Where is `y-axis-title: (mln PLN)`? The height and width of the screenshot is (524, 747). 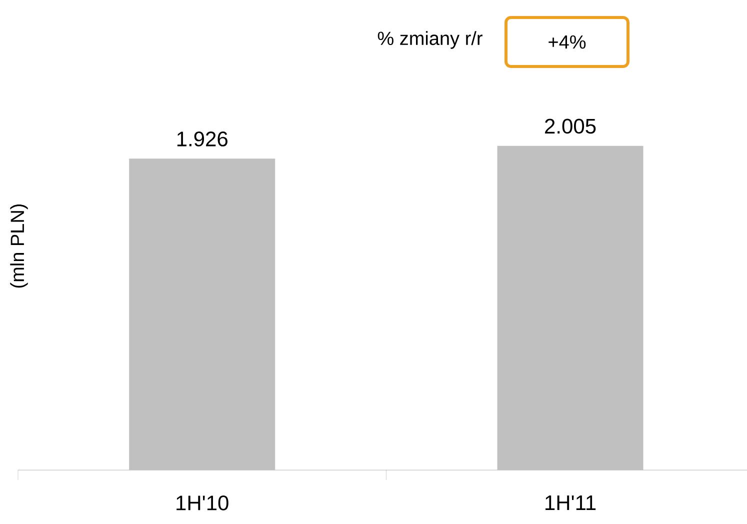 y-axis-title: (mln PLN) is located at coordinates (19, 246).